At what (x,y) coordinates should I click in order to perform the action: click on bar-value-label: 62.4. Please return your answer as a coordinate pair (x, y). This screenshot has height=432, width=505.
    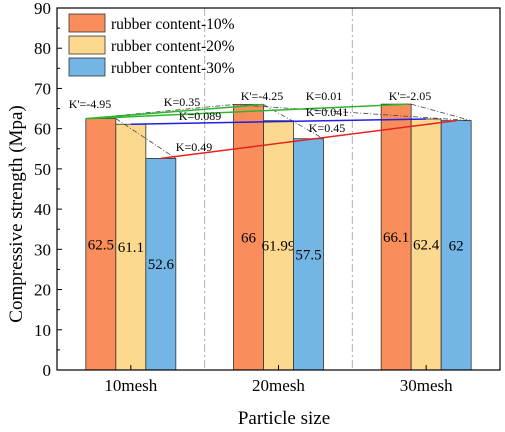
    Looking at the image, I should click on (426, 246).